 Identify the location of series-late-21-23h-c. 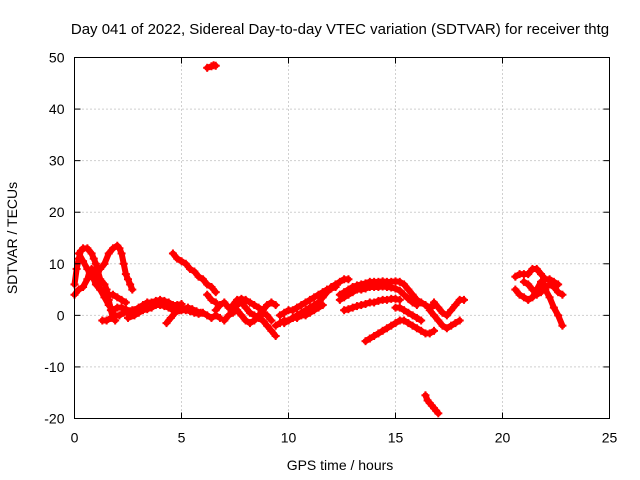
(543, 288).